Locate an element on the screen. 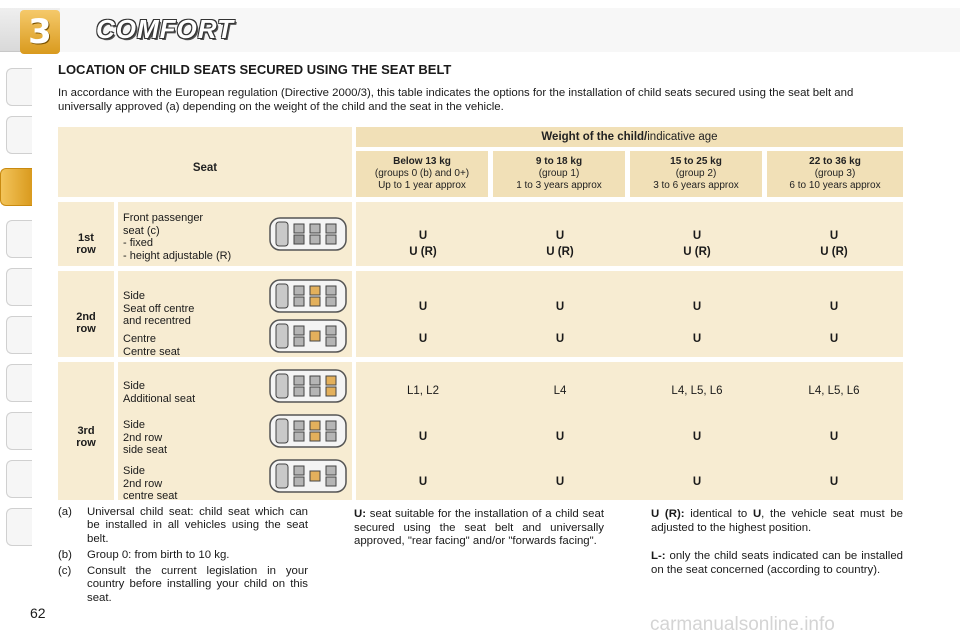 This screenshot has height=640, width=960. row-2-label: 2nd is located at coordinates (86, 317).